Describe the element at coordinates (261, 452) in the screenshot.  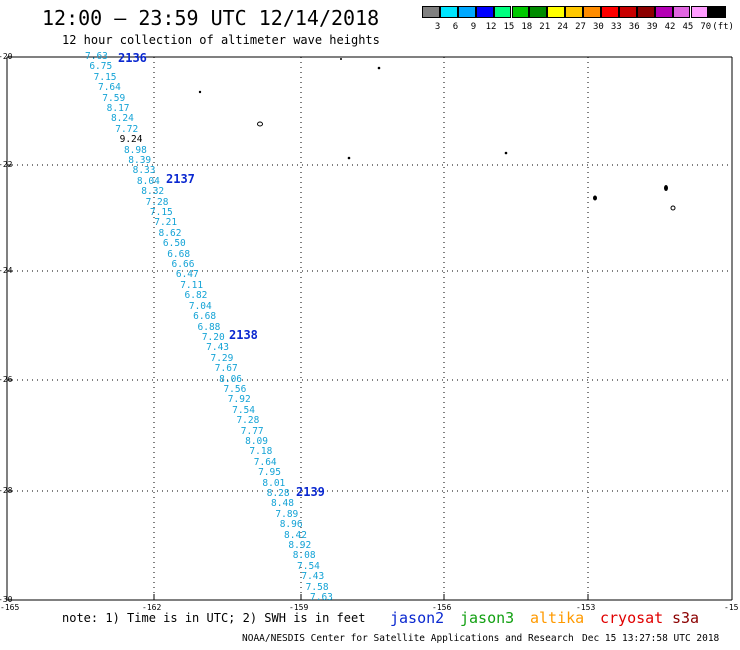
I see `swh-value: 7.18` at that location.